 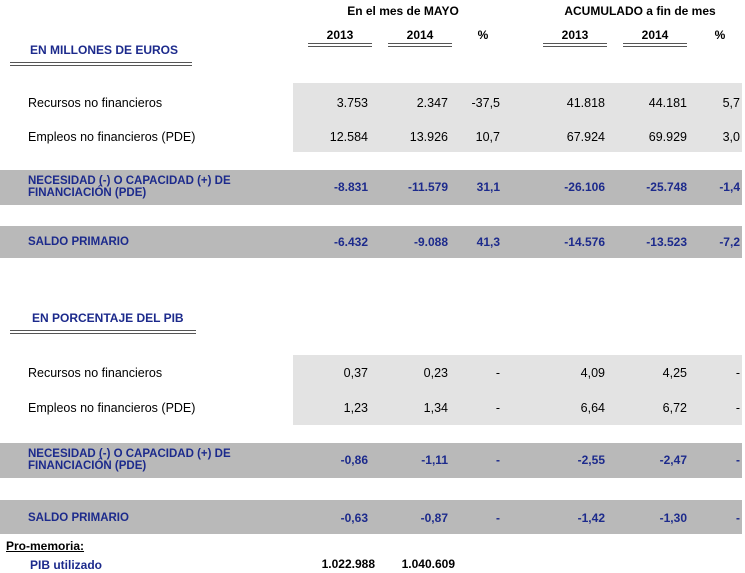 I want to click on cell-value: -0,87, so click(x=434, y=518).